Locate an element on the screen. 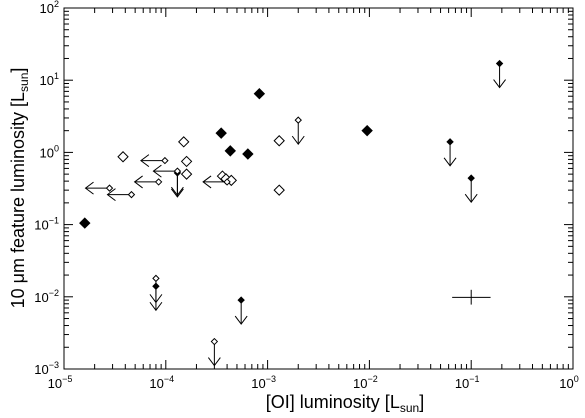  y-axis-title: 10 μm feature luminosity [Lsun] is located at coordinates (19, 188).